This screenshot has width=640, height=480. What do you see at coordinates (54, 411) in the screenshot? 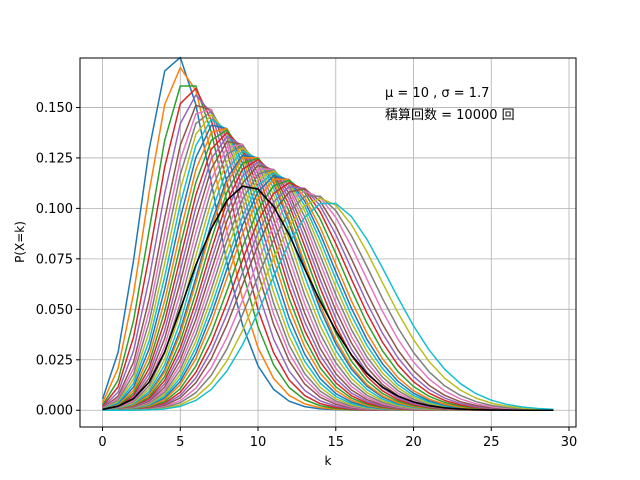
I see `y-tick-label: 0.000` at bounding box center [54, 411].